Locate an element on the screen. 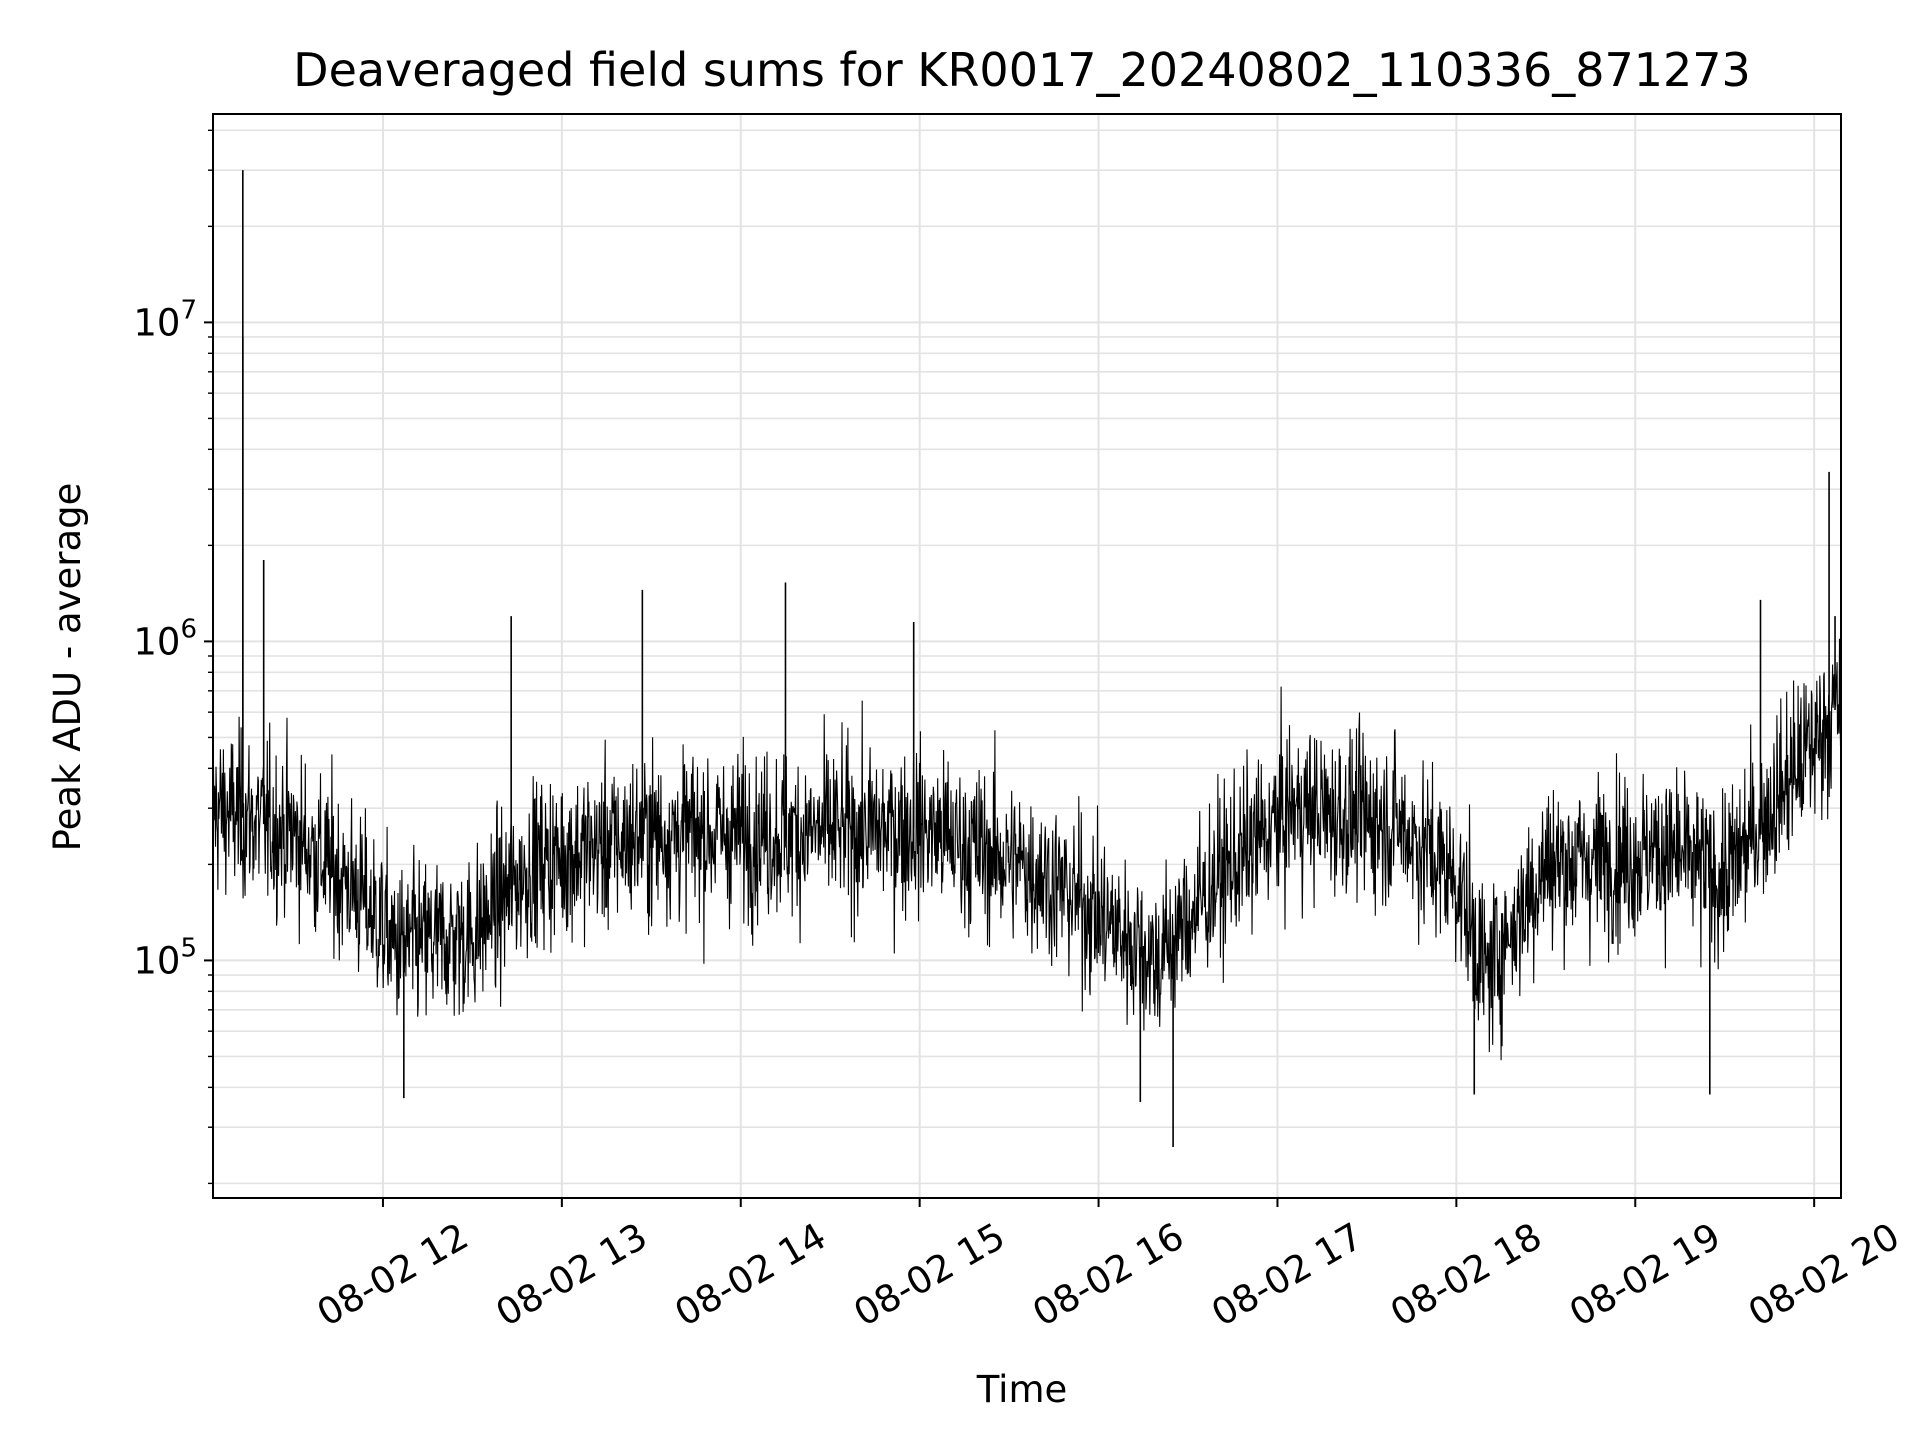 The height and width of the screenshot is (1440, 1920). y-tick-exponent: 6 is located at coordinates (188, 629).